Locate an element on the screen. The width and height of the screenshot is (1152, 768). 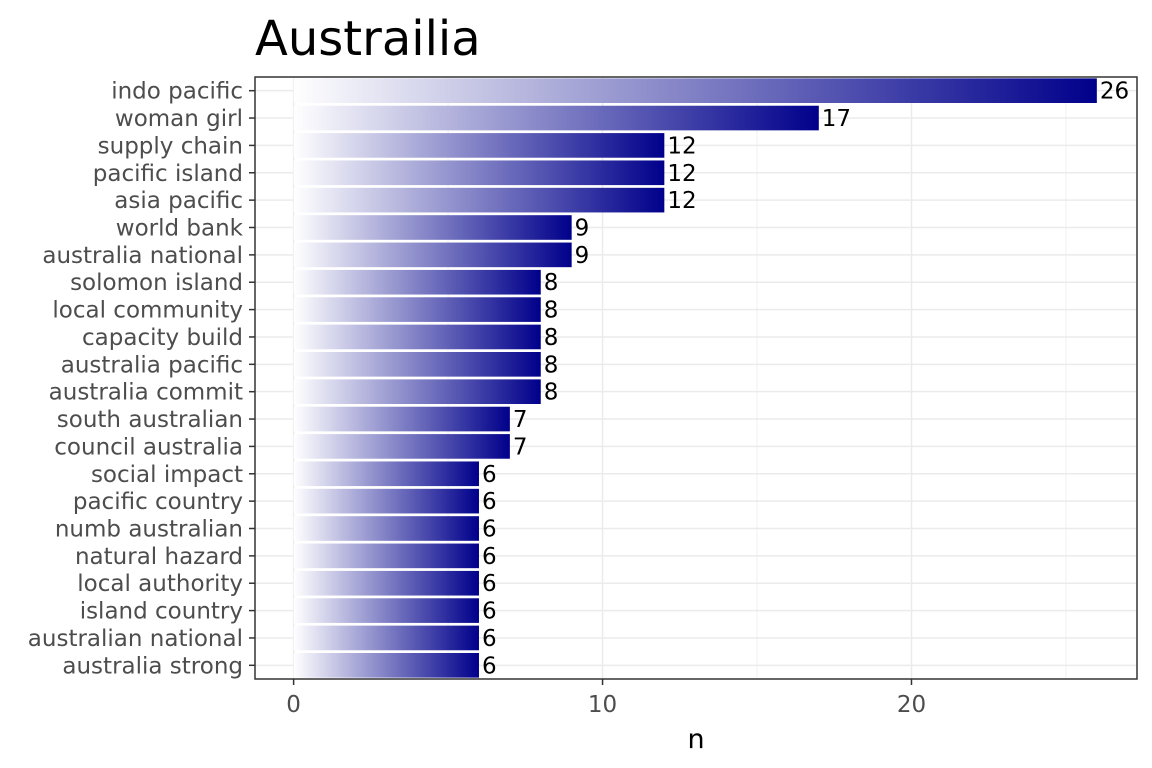
category-label: pacific country is located at coordinates (158, 502).